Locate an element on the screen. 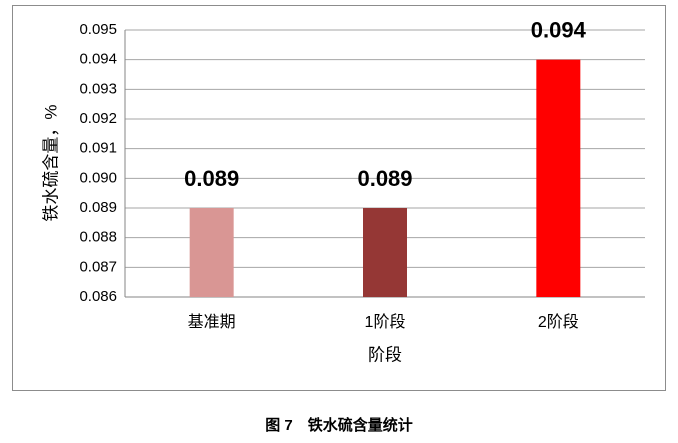 The image size is (678, 443). value-label: 0.094 is located at coordinates (559, 29).